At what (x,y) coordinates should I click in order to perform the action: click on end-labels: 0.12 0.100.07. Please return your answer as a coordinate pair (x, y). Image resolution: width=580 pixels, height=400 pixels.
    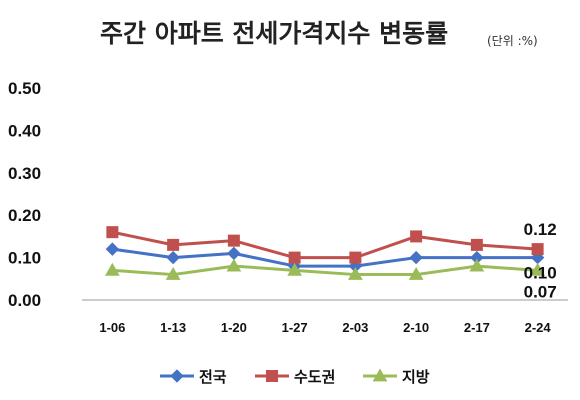
    Looking at the image, I should click on (540, 260).